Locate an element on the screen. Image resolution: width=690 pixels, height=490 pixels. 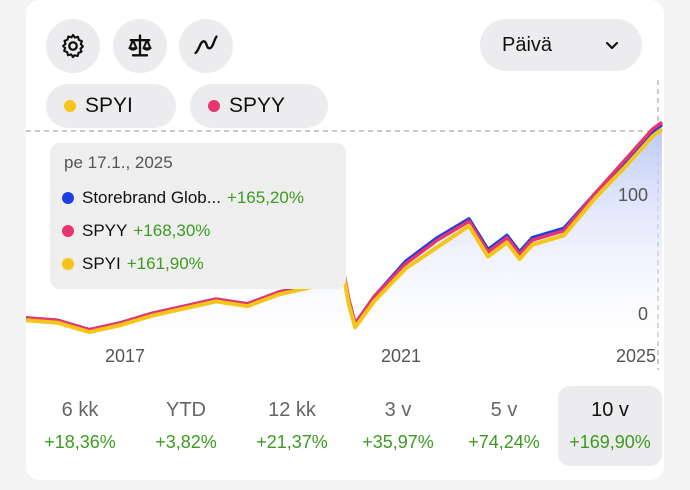
period-return: +35,97% is located at coordinates (398, 442).